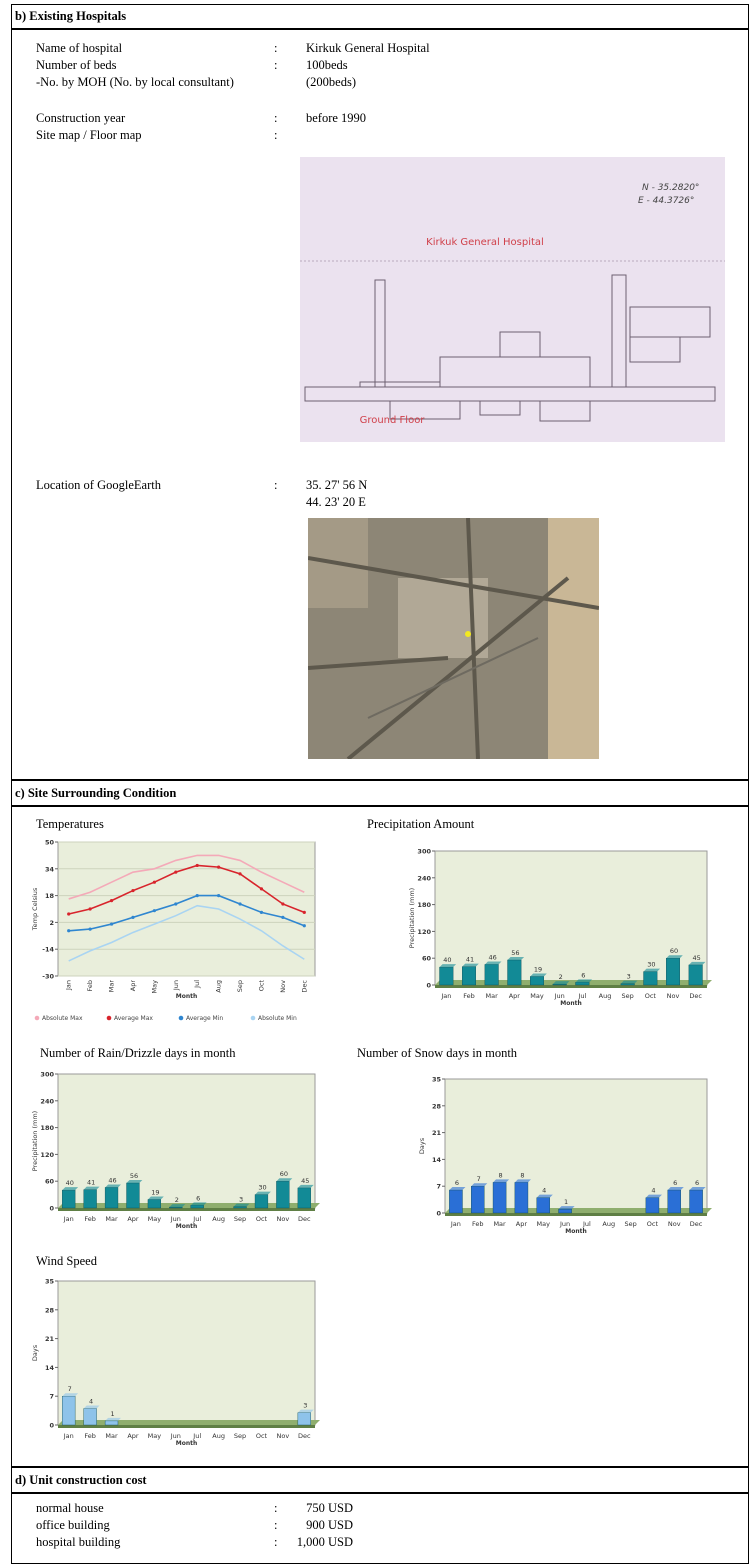 This screenshot has width=750, height=1564. I want to click on data-label: 4, so click(653, 1191).